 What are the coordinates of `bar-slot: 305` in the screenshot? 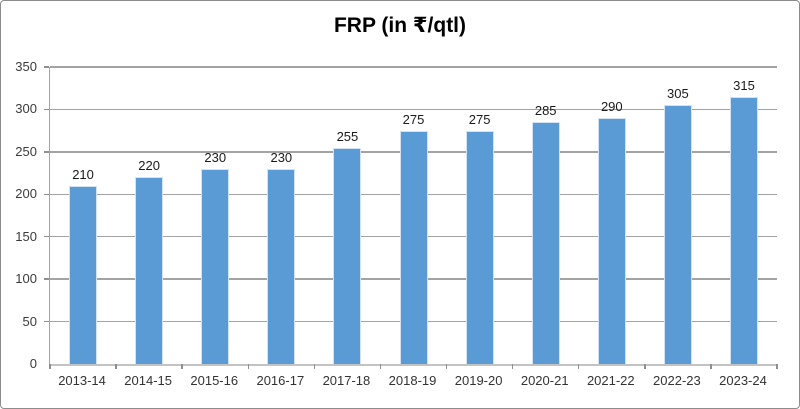 It's located at (678, 215).